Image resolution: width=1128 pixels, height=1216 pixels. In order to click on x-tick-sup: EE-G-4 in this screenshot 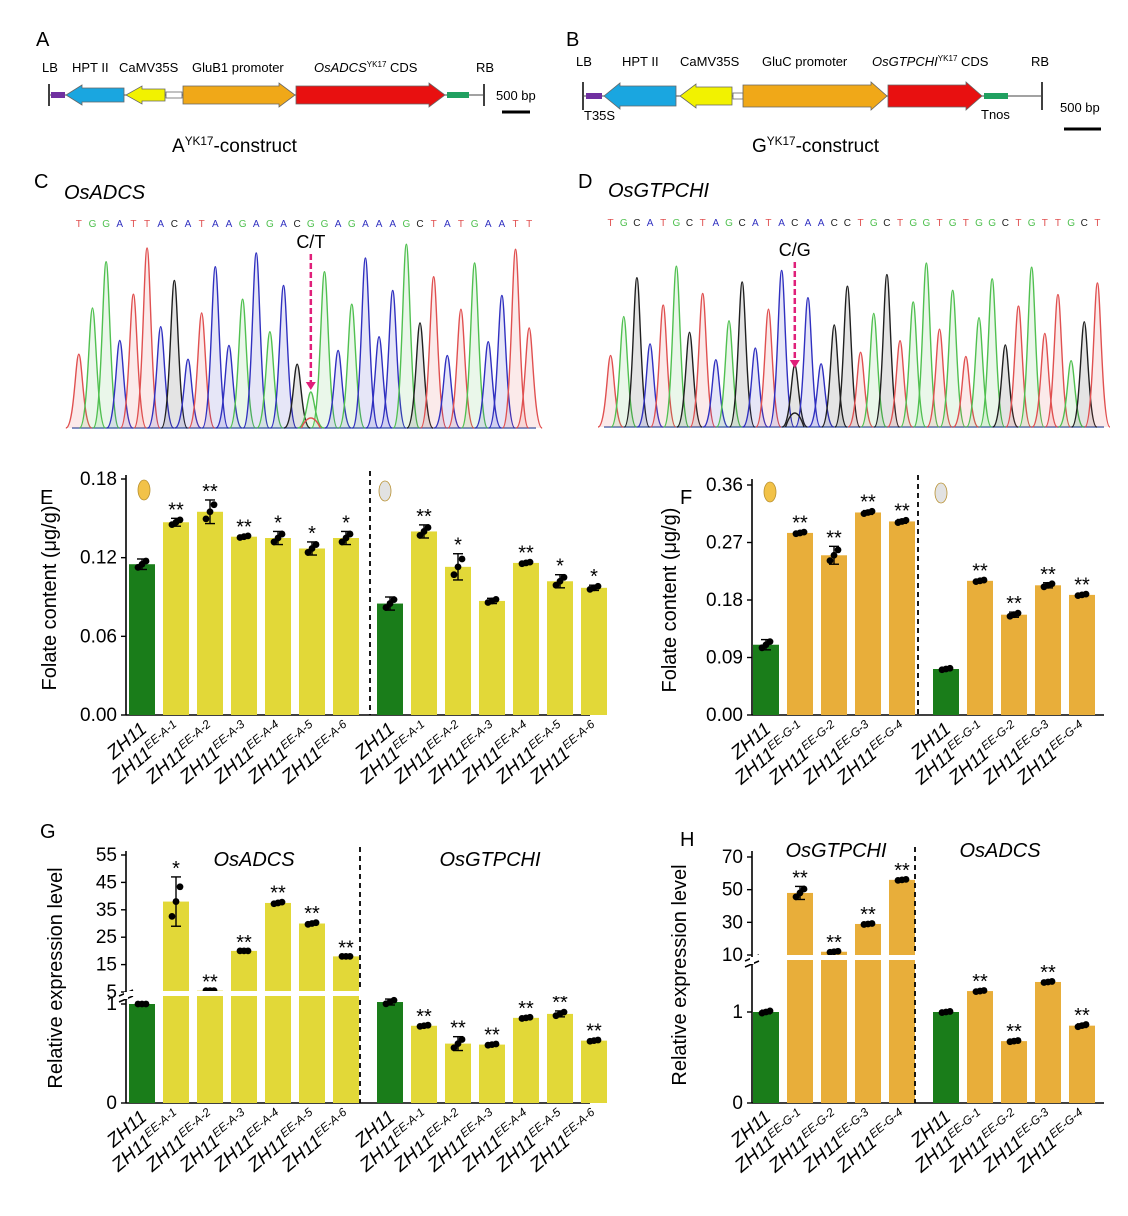, I will do `click(886, 735)`.